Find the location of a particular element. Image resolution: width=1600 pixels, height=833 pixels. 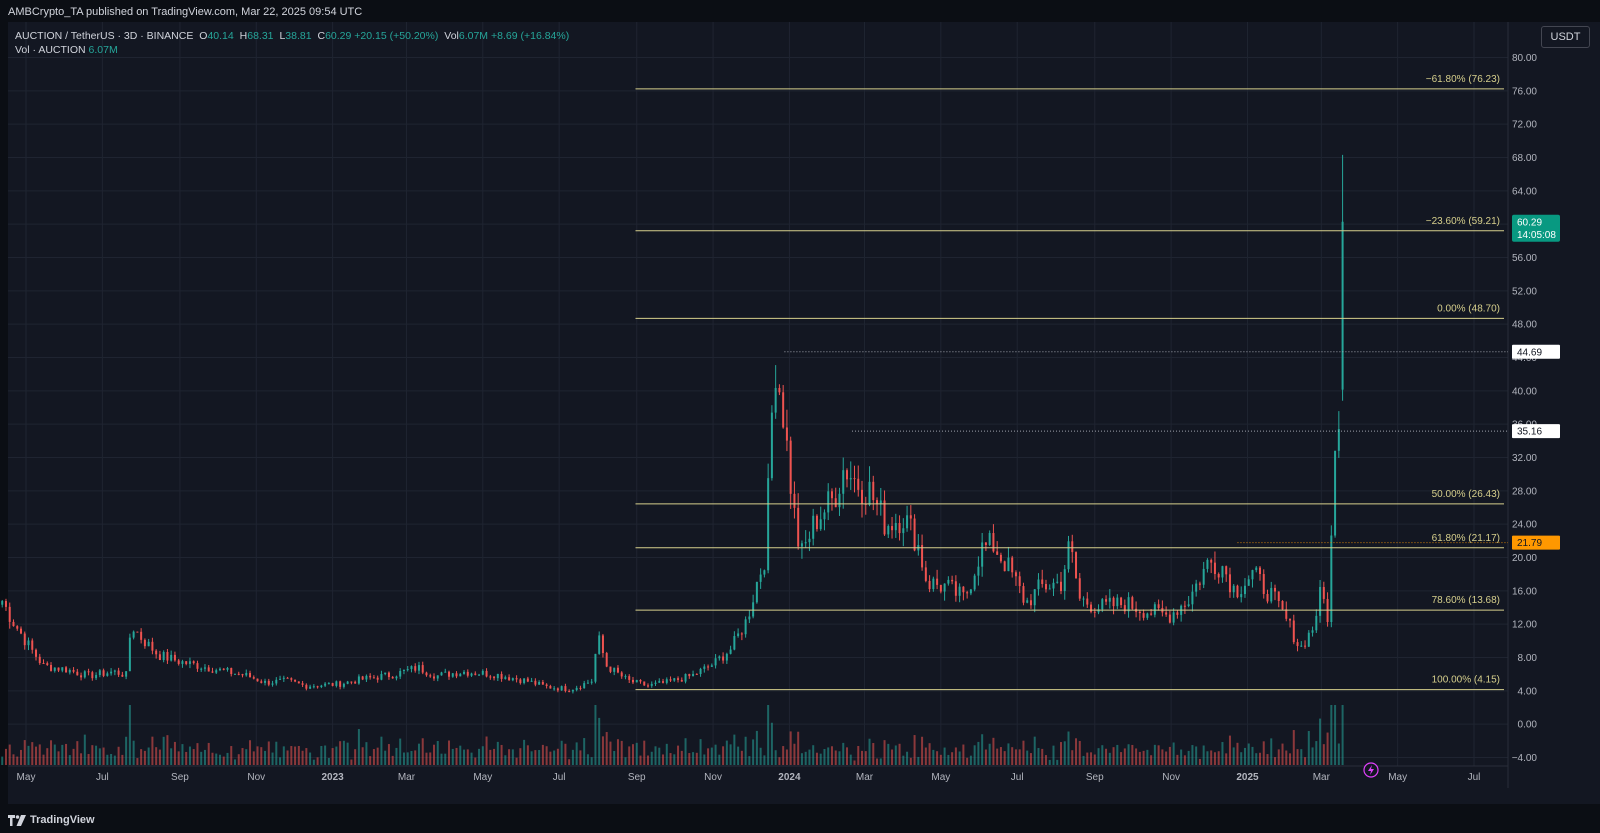

price-axis-tick-label: 20.00 is located at coordinates (1524, 558).